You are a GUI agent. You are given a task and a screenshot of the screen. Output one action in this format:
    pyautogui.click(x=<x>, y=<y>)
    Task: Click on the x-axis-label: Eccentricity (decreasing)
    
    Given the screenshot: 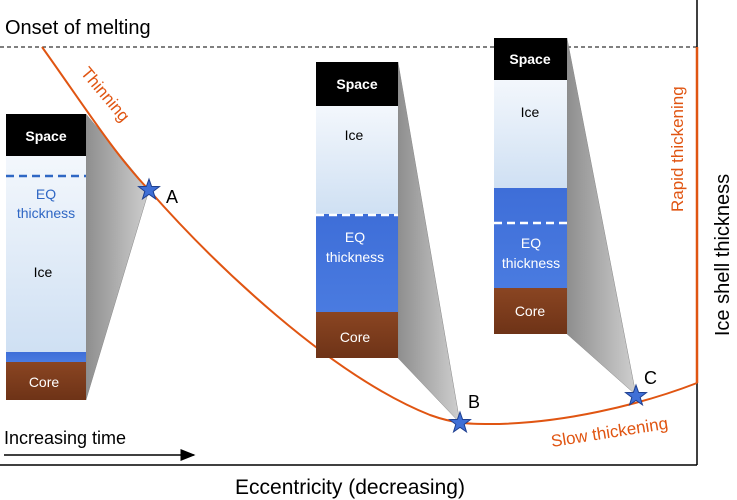 What is the action you would take?
    pyautogui.click(x=350, y=487)
    